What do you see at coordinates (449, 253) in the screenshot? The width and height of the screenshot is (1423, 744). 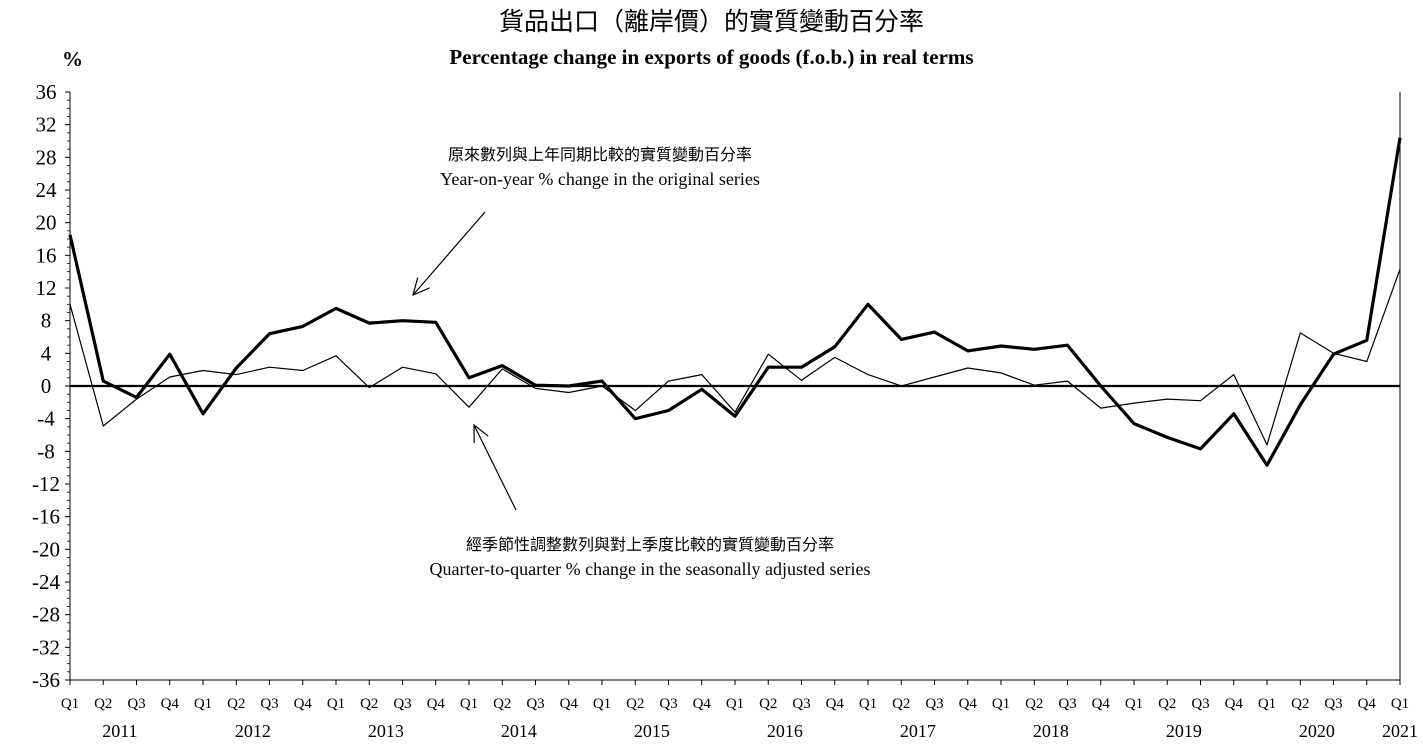 I see `annotation-yoy-arrow` at bounding box center [449, 253].